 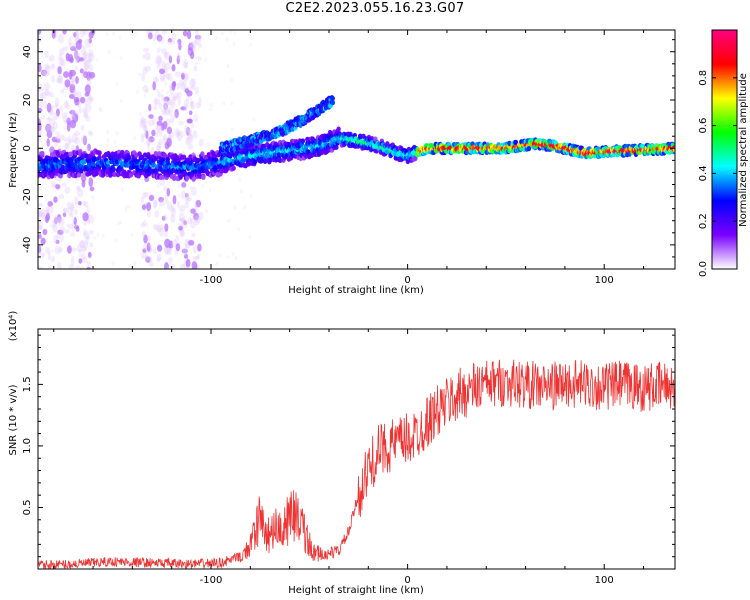 What do you see at coordinates (211, 280) in the screenshot?
I see `x-tick-label: -100` at bounding box center [211, 280].